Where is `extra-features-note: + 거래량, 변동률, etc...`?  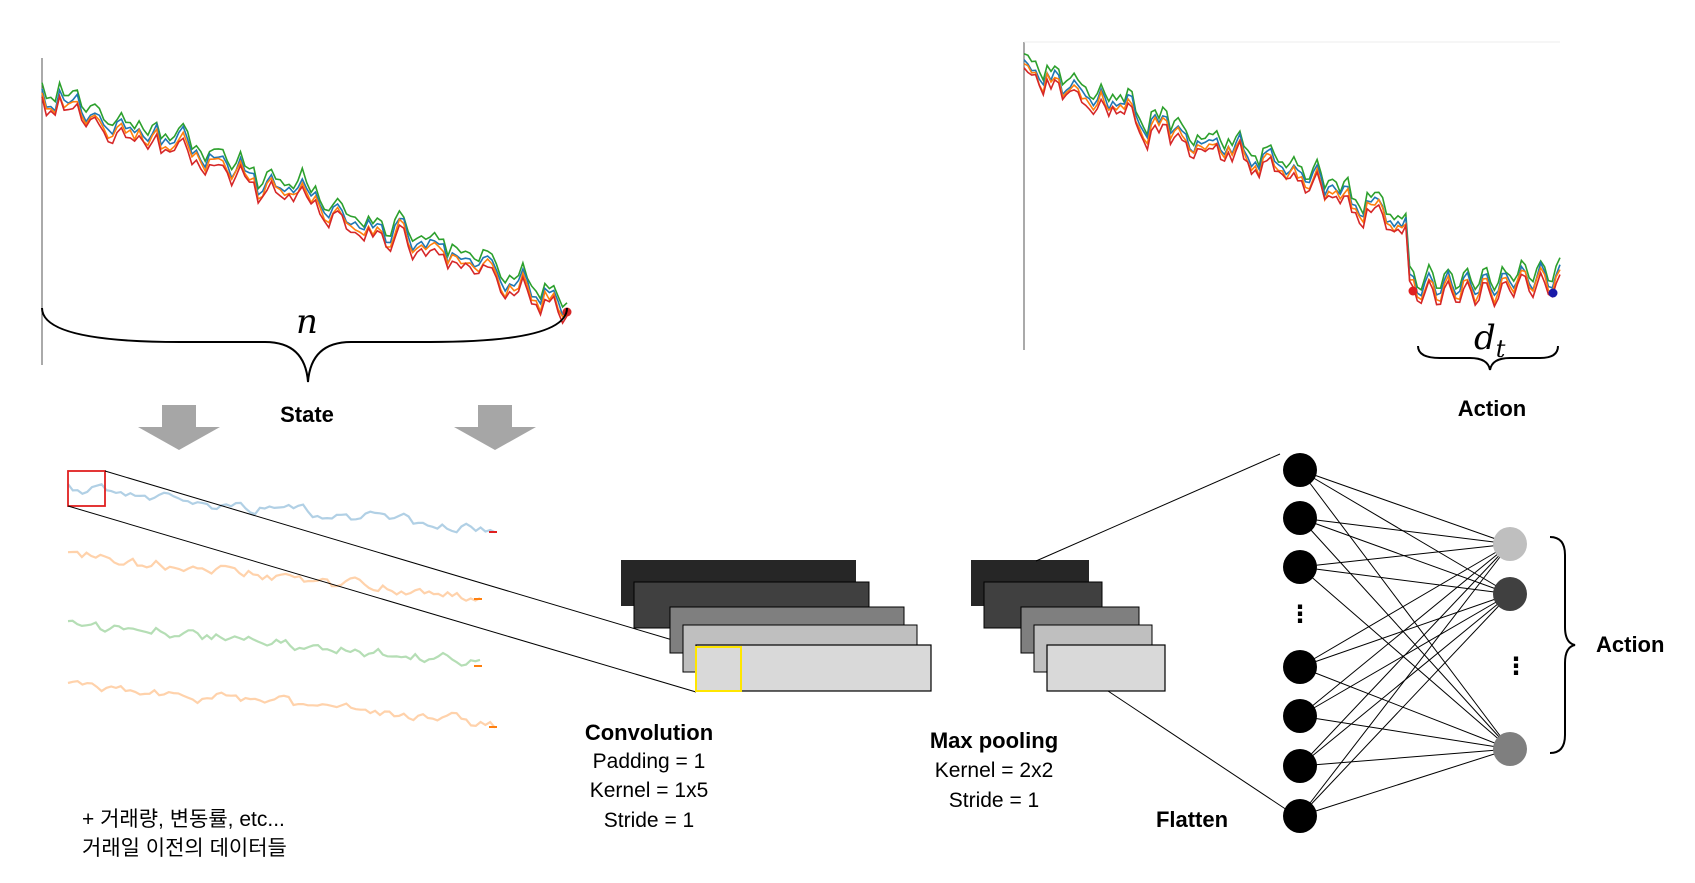 extra-features-note: + 거래량, 변동률, etc... is located at coordinates (183, 819).